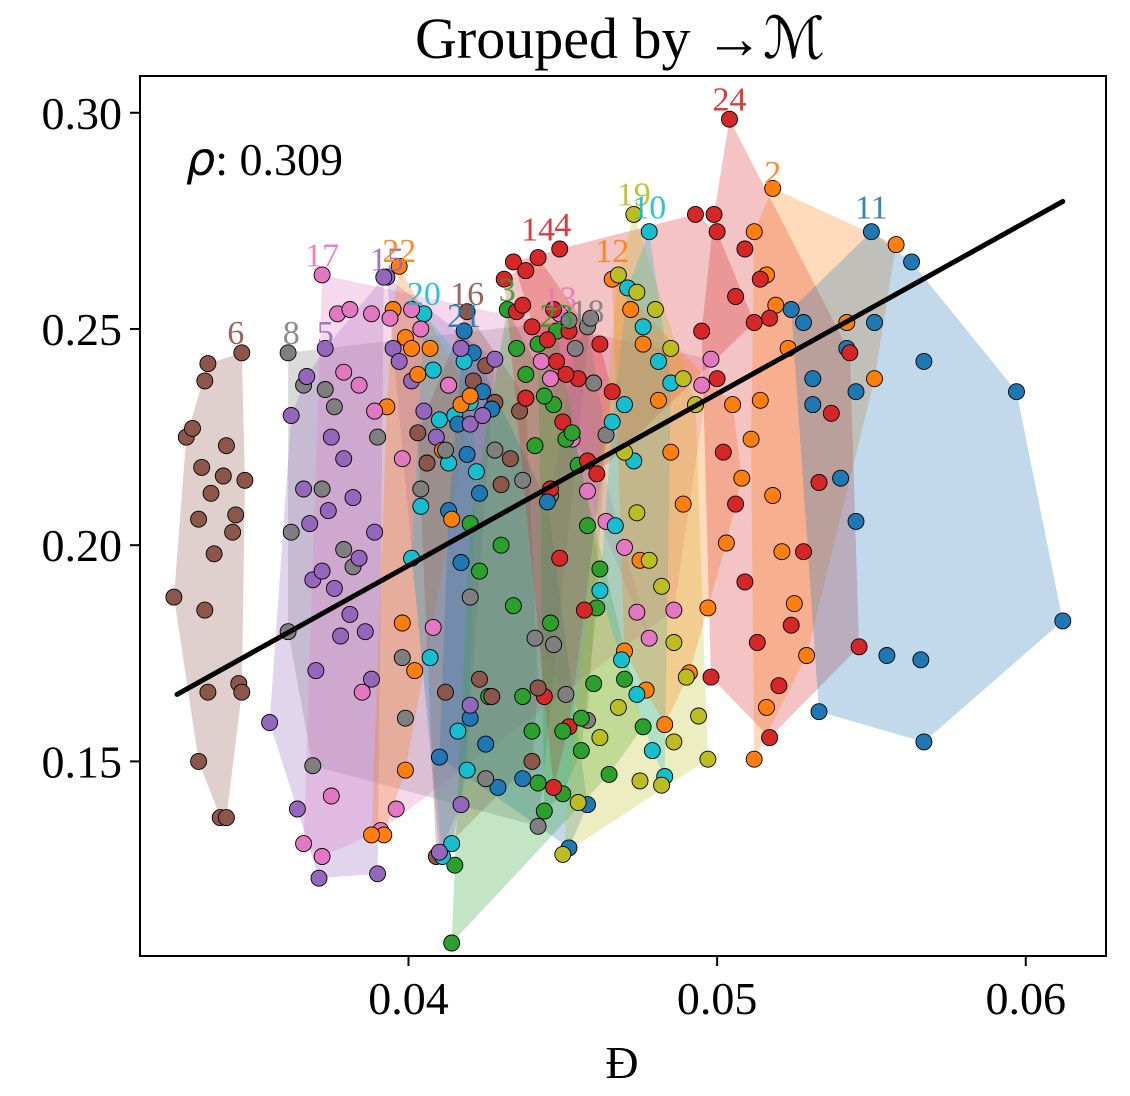  Describe the element at coordinates (322, 255) in the screenshot. I see `group-label-17: 17` at that location.